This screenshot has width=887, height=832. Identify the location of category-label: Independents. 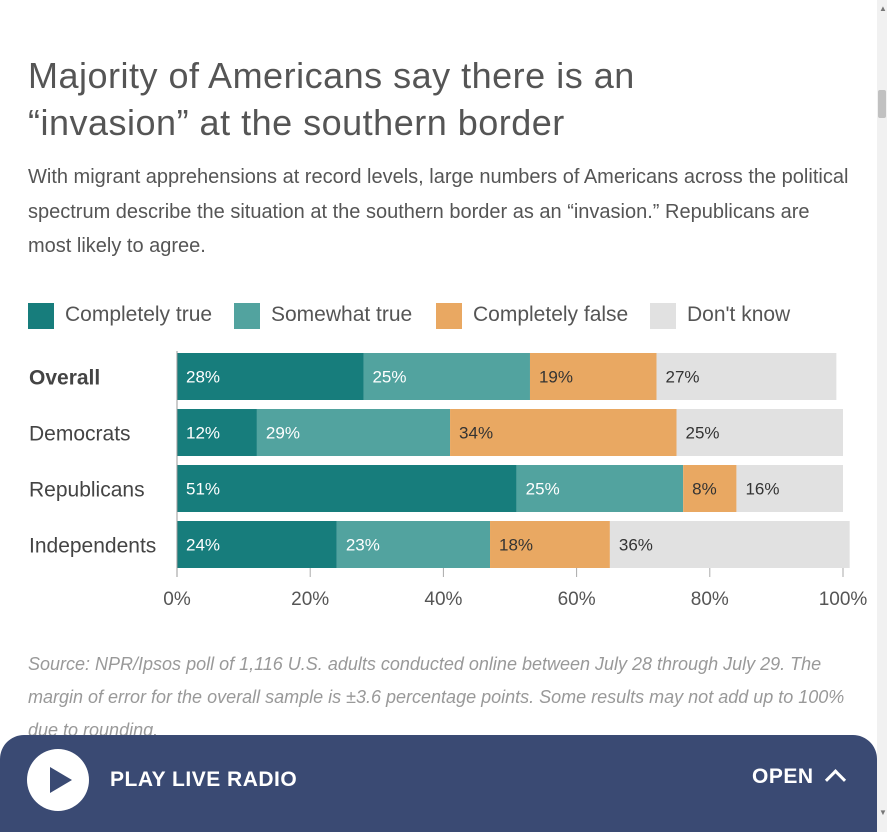
(92, 546).